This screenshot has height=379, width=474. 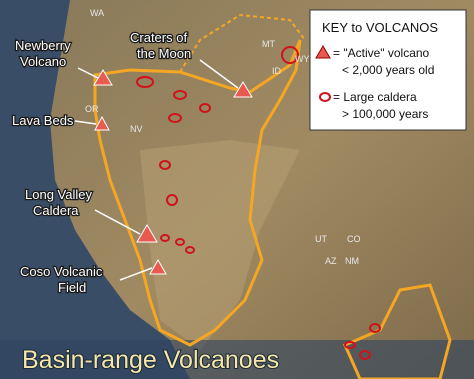 What do you see at coordinates (375, 97) in the screenshot?
I see `key-item: = Large caldera` at bounding box center [375, 97].